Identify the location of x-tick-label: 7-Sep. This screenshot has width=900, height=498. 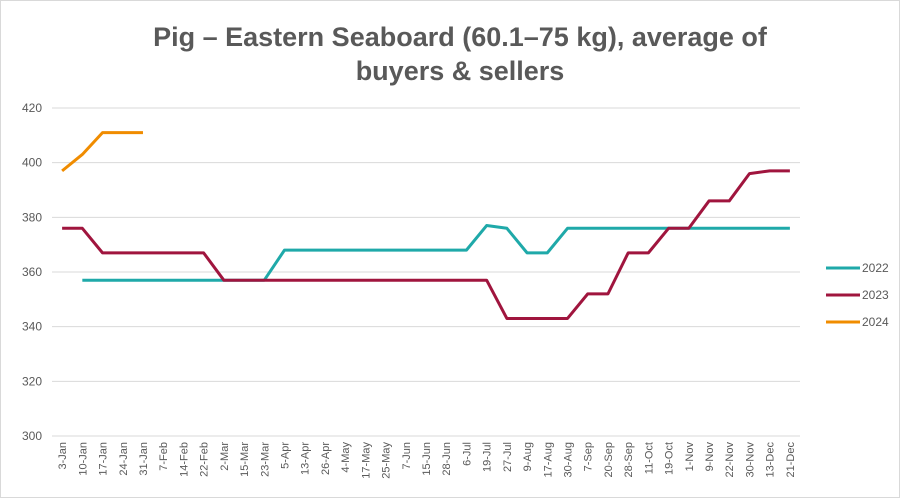
(589, 456).